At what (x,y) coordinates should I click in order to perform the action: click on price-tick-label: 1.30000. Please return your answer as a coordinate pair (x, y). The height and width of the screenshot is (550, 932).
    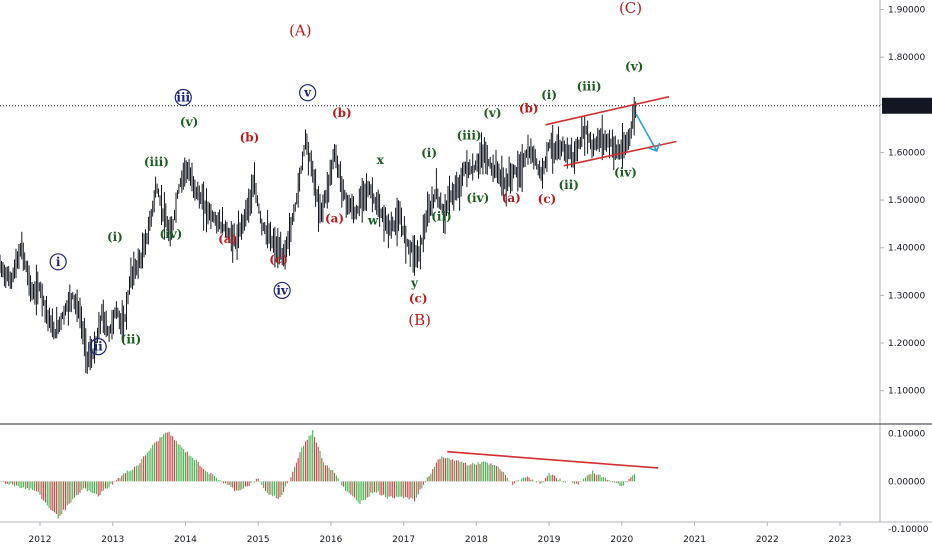
    Looking at the image, I should click on (906, 296).